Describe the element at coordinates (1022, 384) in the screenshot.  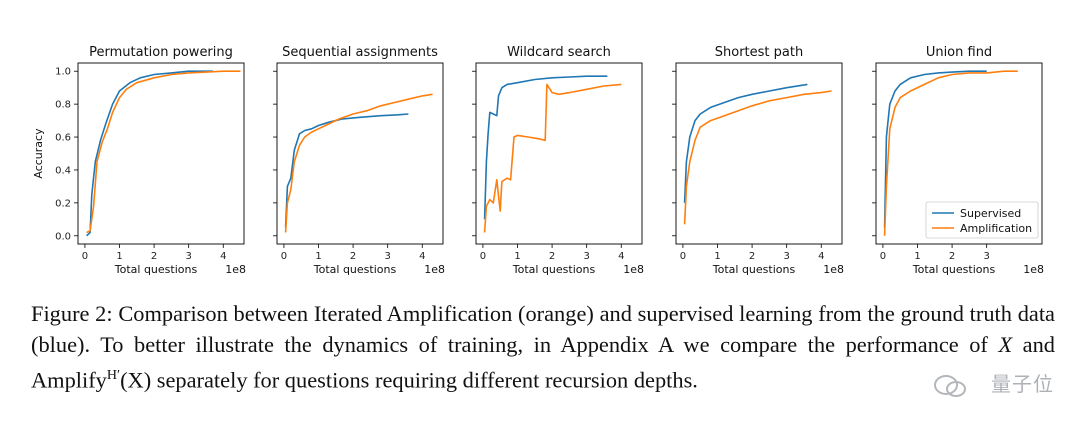
I see `watermark: 量子位` at that location.